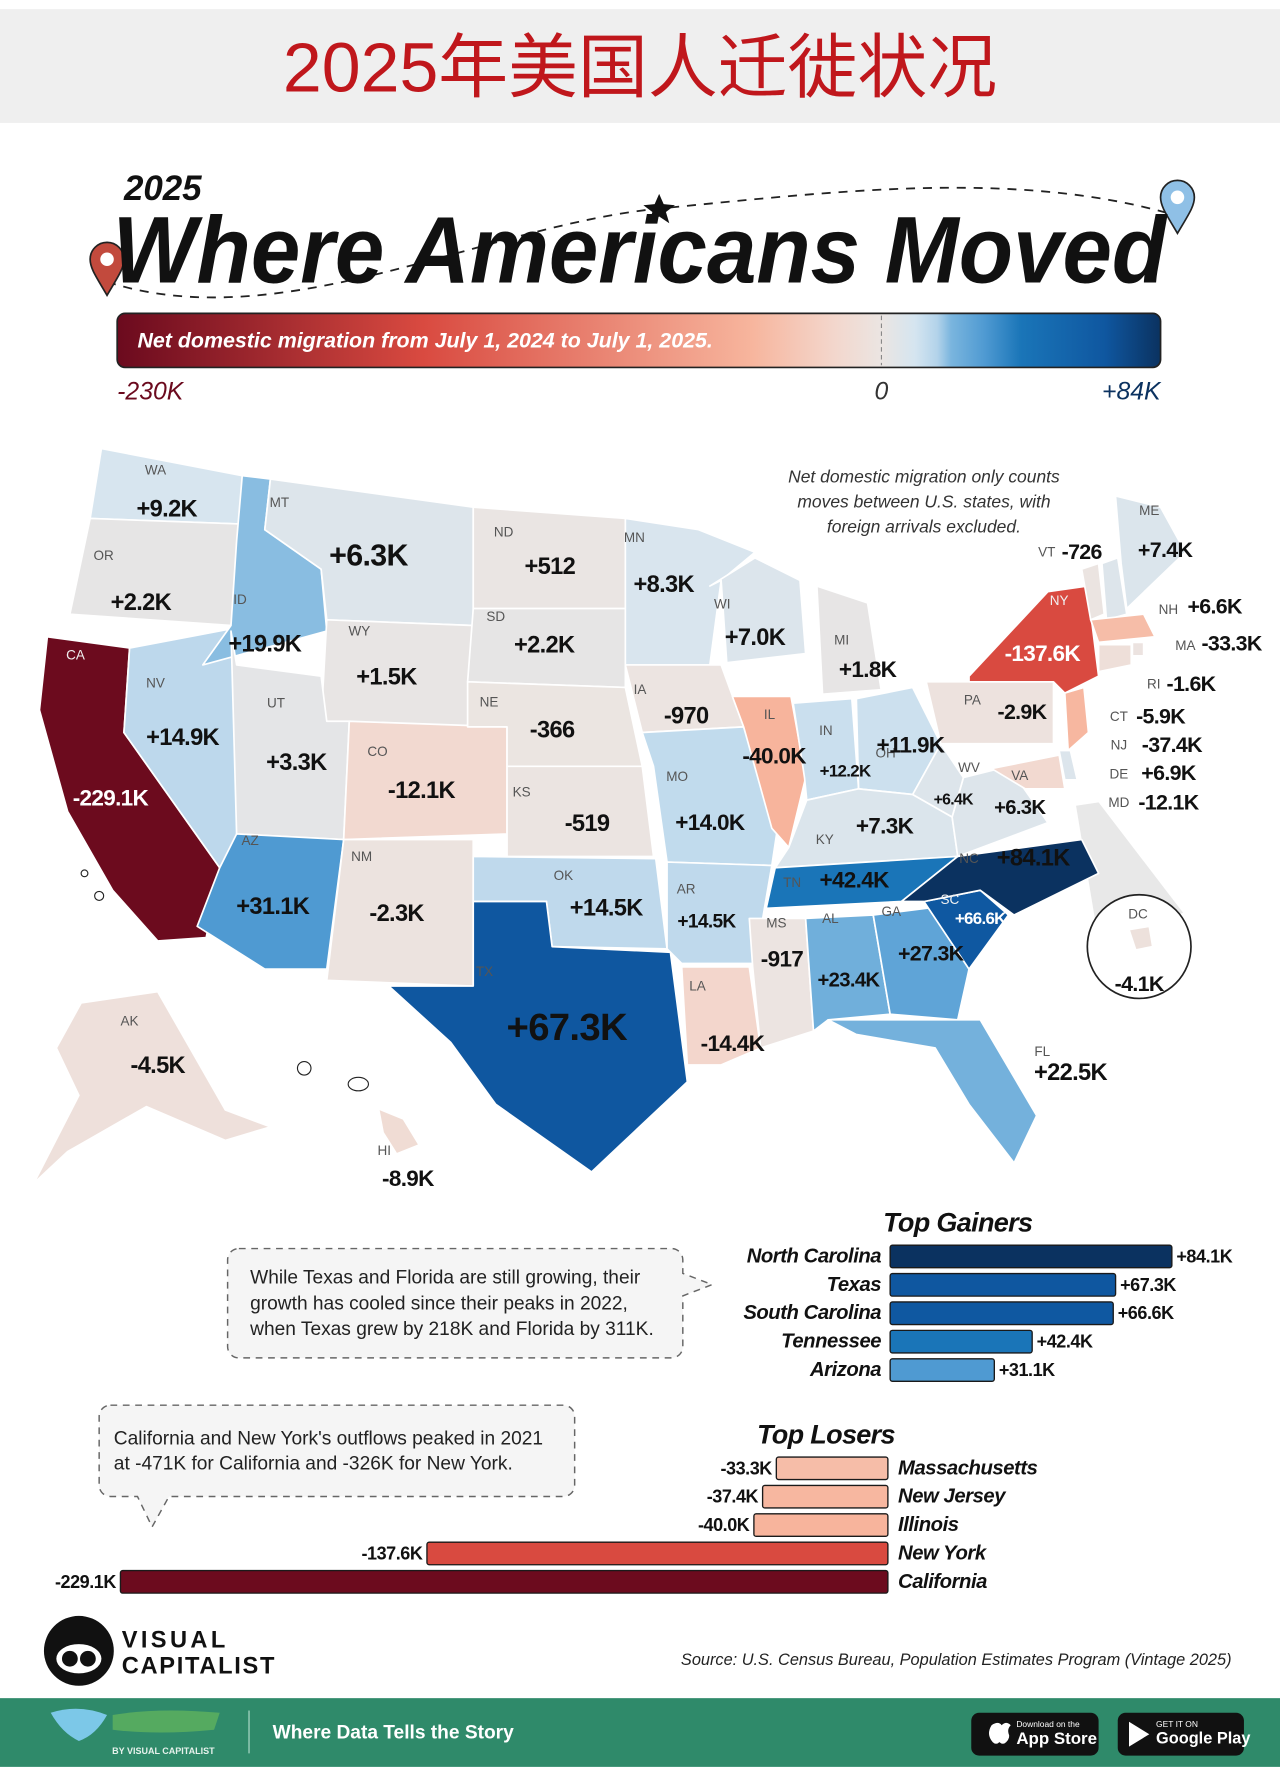  Describe the element at coordinates (1148, 1285) in the screenshot. I see `bar-value-label: +67.3K` at that location.